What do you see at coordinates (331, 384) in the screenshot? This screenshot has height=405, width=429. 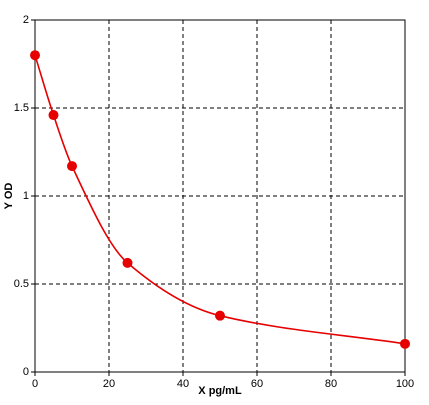 I see `x-tick-label: 80` at bounding box center [331, 384].